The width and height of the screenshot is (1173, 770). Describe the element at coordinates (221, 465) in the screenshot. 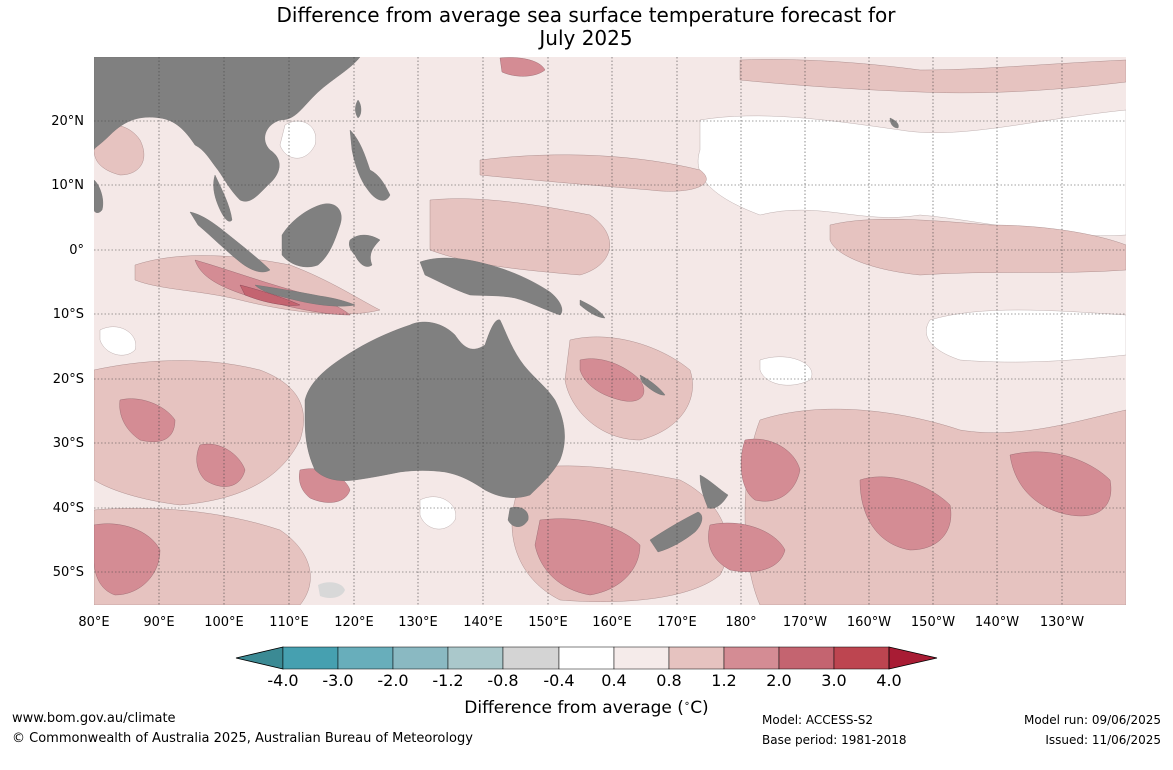

I see `strong-region-east-indian` at that location.